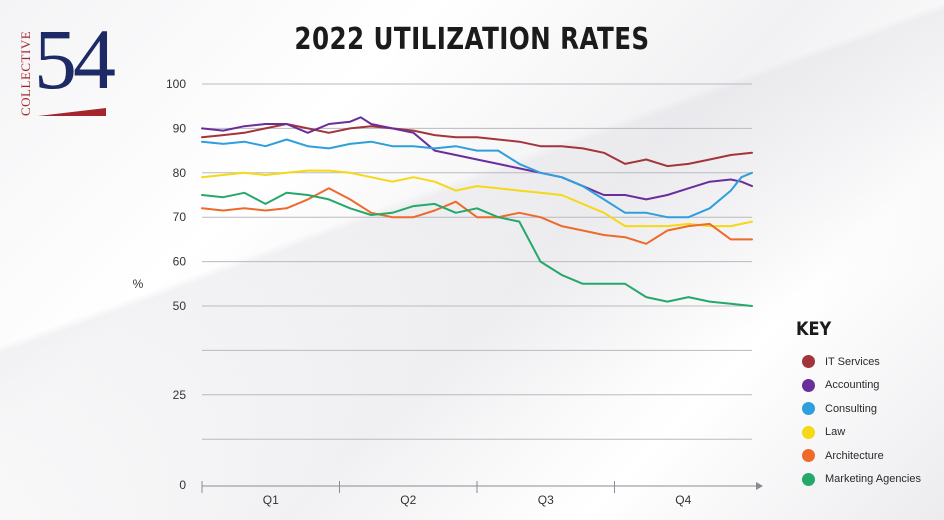  Describe the element at coordinates (814, 329) in the screenshot. I see `legend-title: KEY` at that location.